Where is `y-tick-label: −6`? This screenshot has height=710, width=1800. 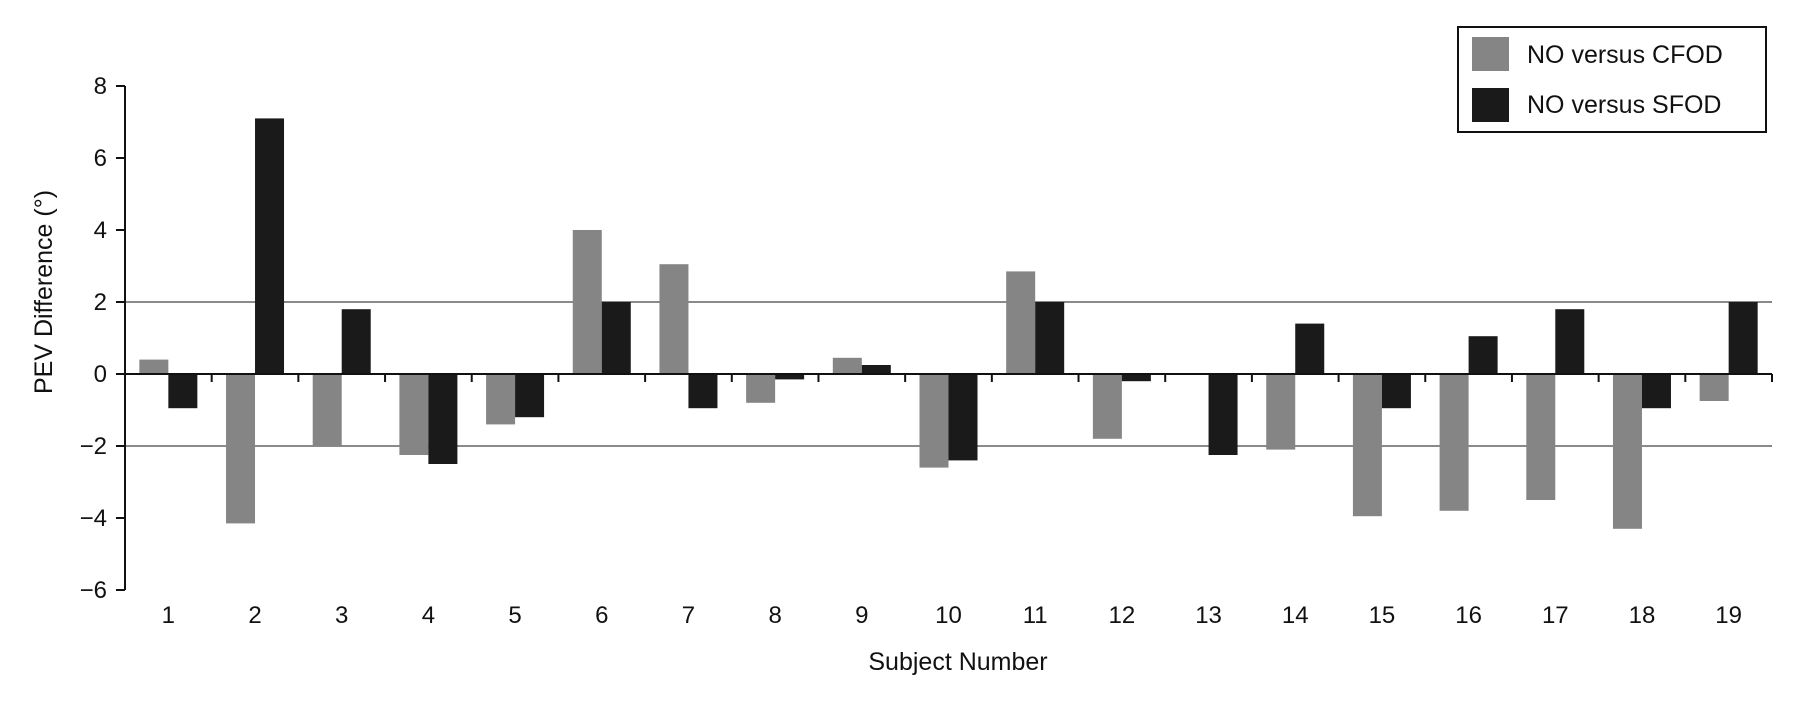 y-tick-label: −6 is located at coordinates (93, 590).